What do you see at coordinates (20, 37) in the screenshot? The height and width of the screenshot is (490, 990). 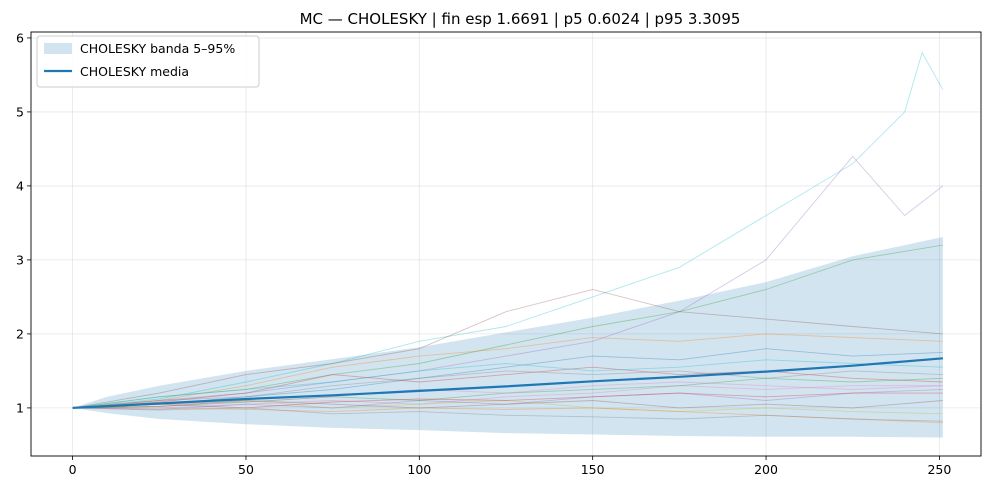 I see `y-tick-label: 6` at bounding box center [20, 37].